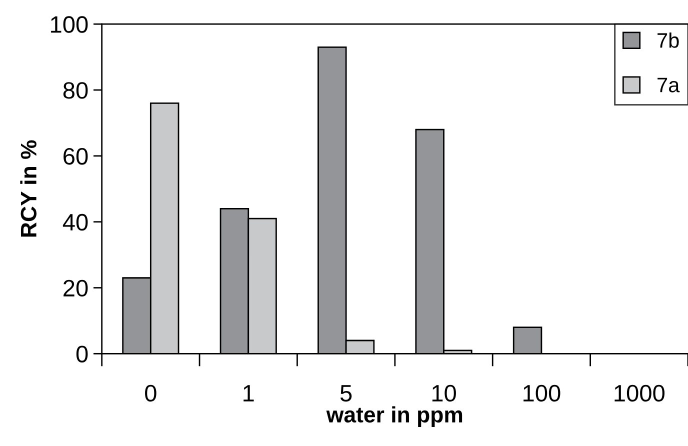 This screenshot has width=688, height=446. I want to click on y-tick-label: 0, so click(82, 354).